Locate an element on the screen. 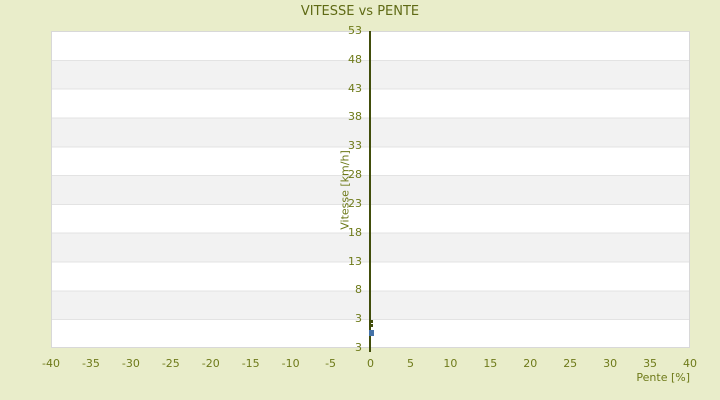 Image resolution: width=720 pixels, height=400 pixels. y-tick-label: 33 is located at coordinates (355, 146).